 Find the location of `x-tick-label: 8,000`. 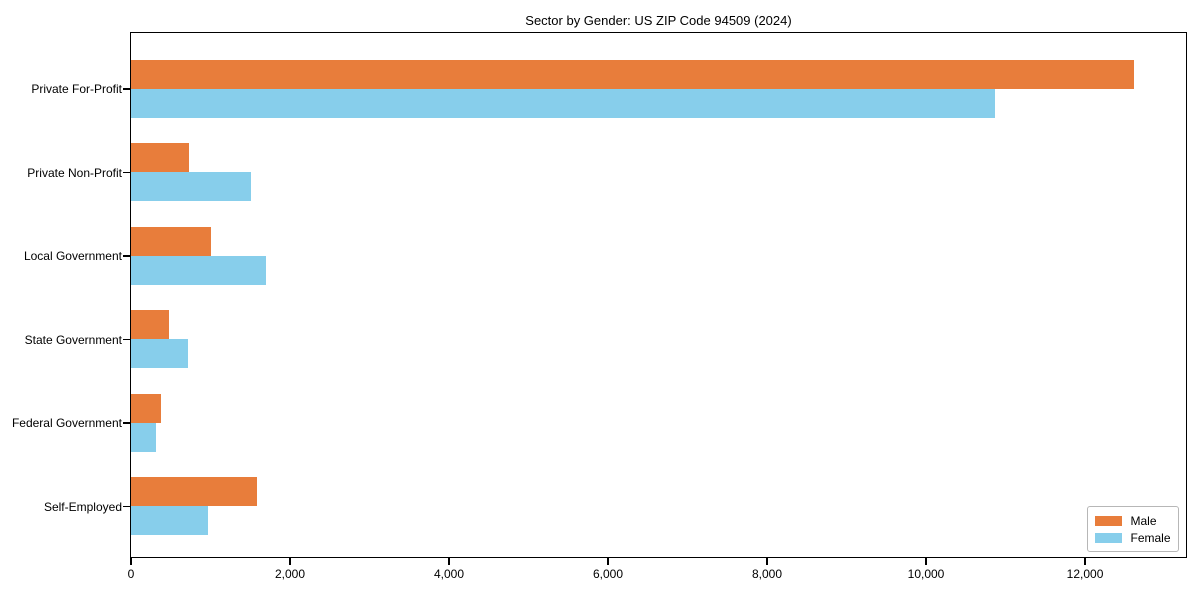

x-tick-label: 8,000 is located at coordinates (767, 574).